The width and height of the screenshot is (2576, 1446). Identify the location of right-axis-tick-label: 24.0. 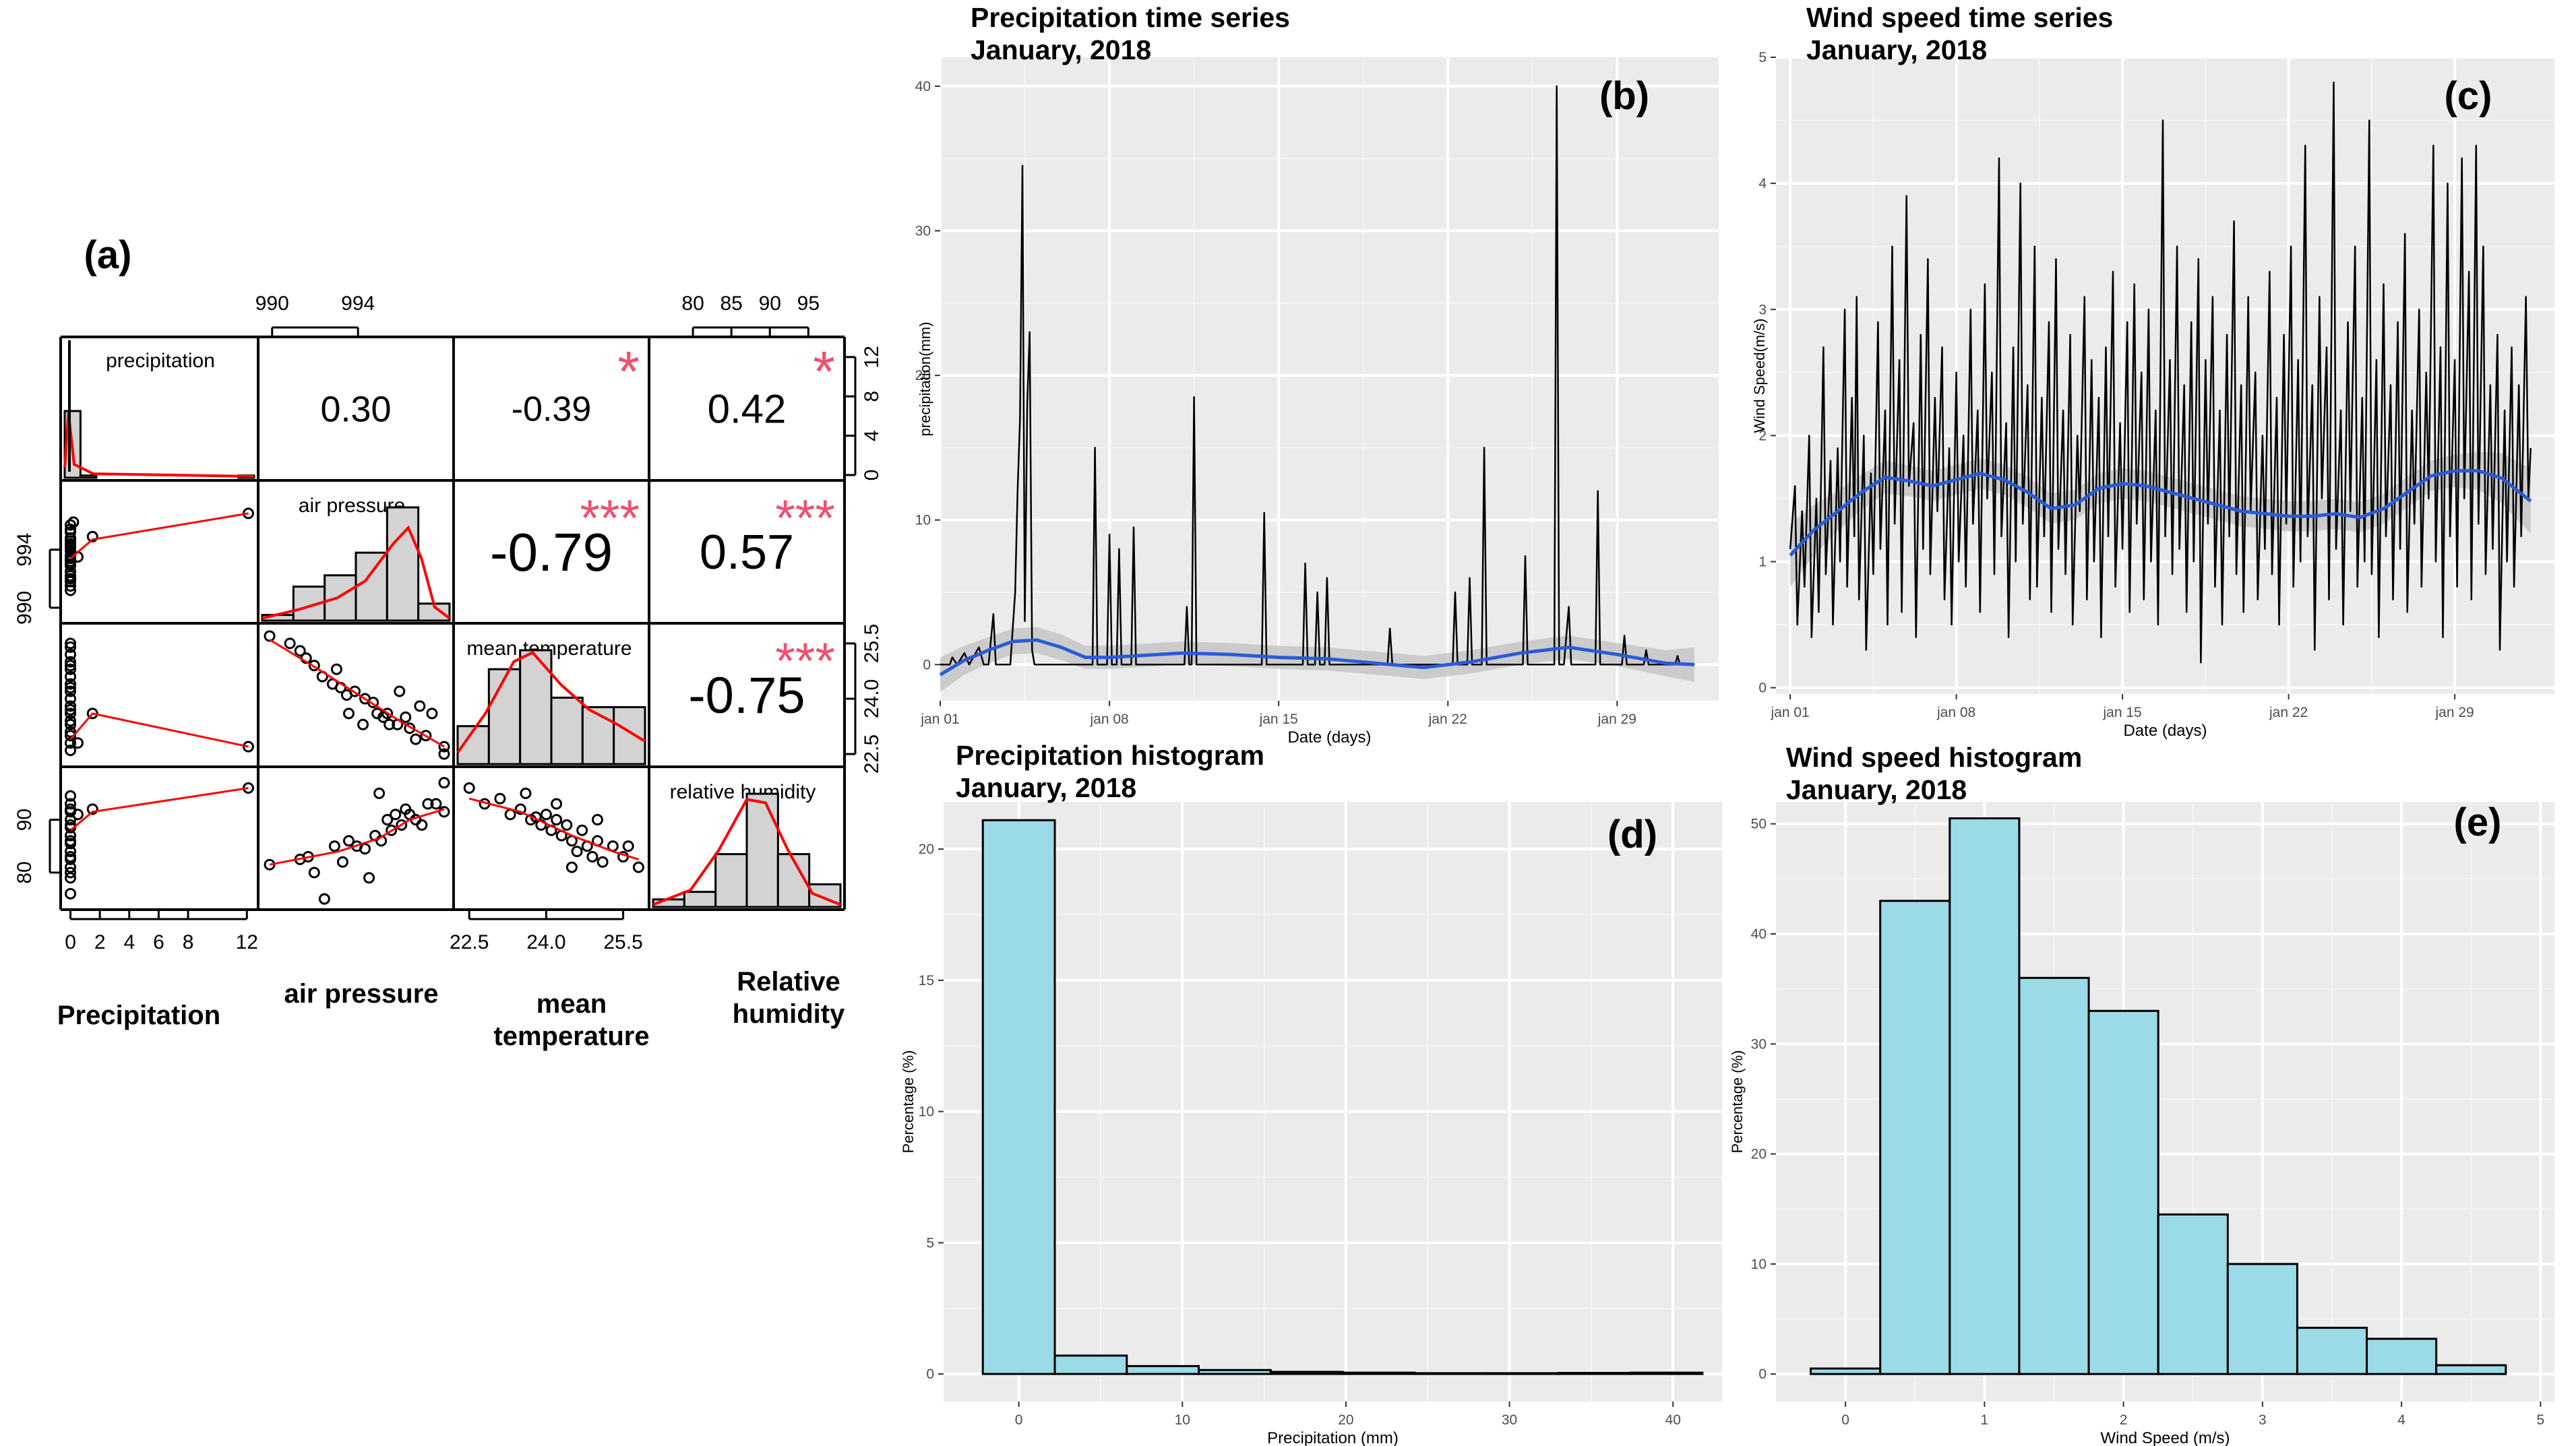
(872, 698).